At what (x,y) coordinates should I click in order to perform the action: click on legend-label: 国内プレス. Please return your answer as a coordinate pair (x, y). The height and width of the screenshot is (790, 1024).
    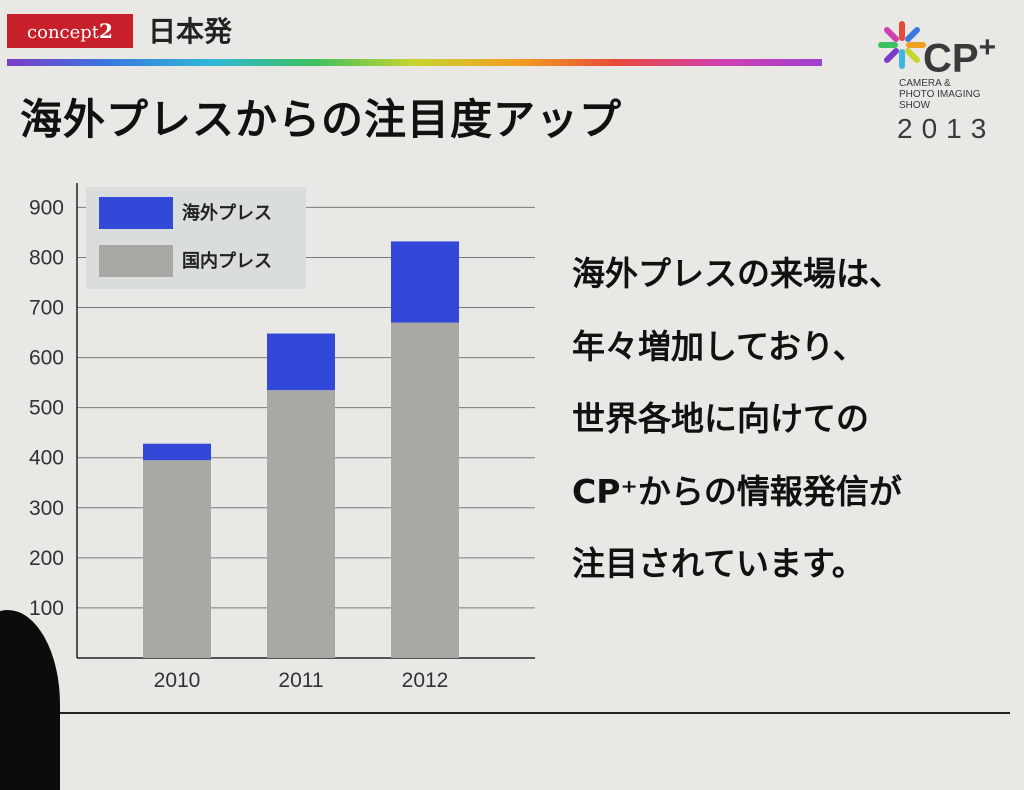
    Looking at the image, I should click on (227, 261).